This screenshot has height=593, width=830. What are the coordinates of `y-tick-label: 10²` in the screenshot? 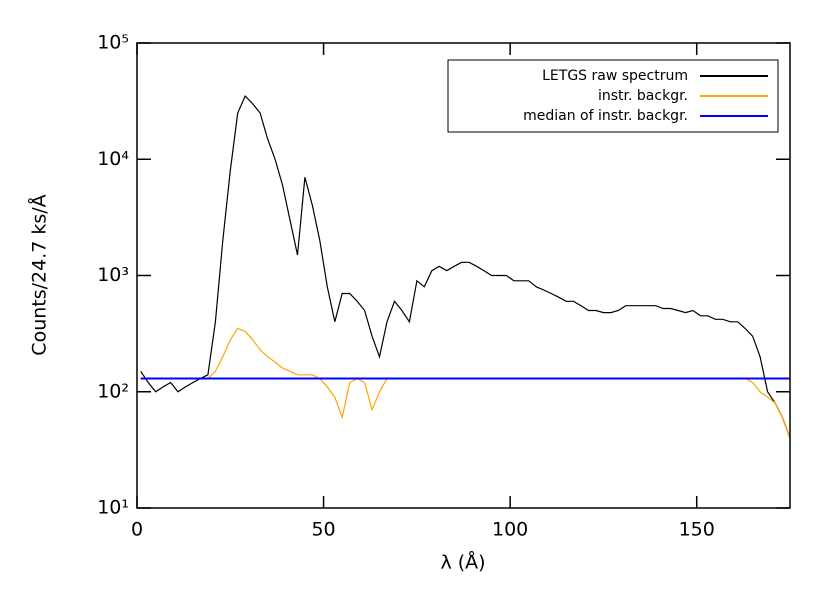 It's located at (113, 391).